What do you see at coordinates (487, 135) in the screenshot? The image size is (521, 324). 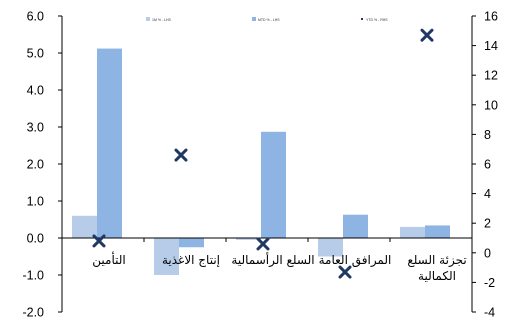 I see `right-tick-label: 8` at bounding box center [487, 135].